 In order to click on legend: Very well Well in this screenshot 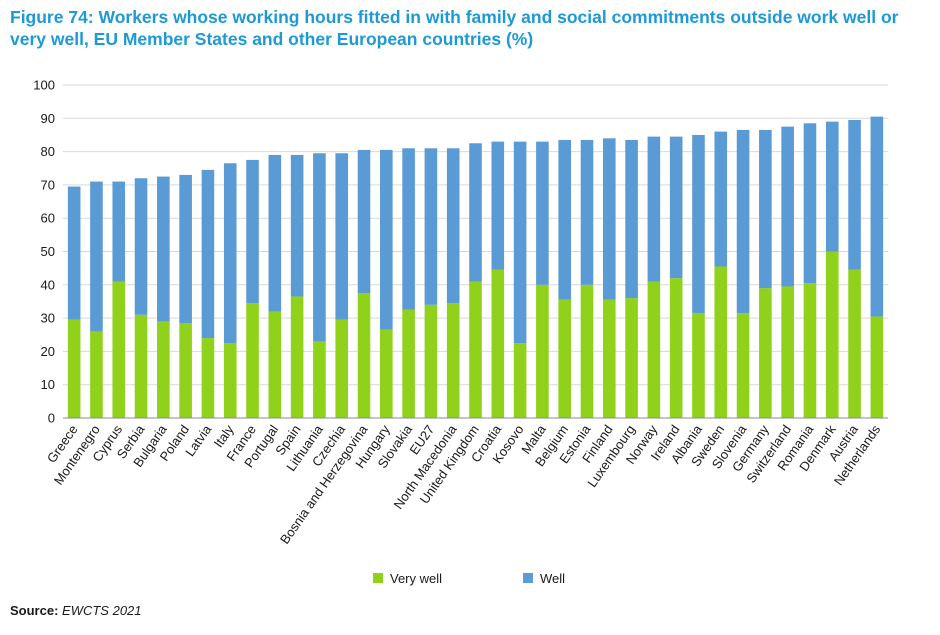, I will do `click(469, 578)`.